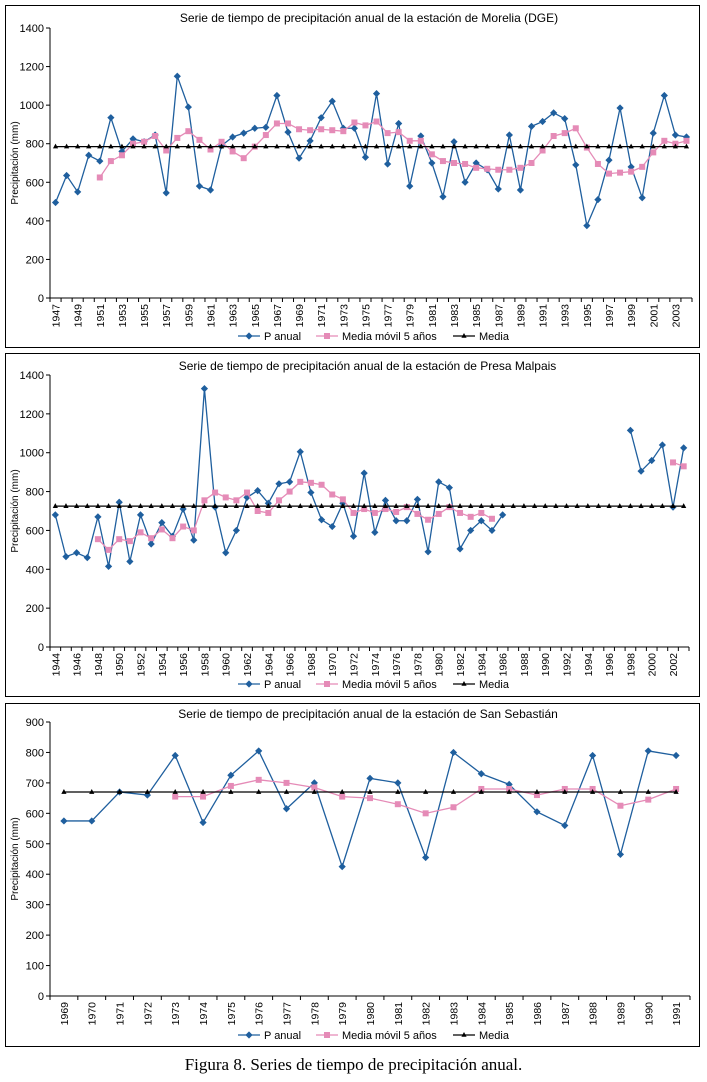 Image resolution: width=707 pixels, height=1082 pixels. I want to click on x-tick-label: 1996, so click(610, 665).